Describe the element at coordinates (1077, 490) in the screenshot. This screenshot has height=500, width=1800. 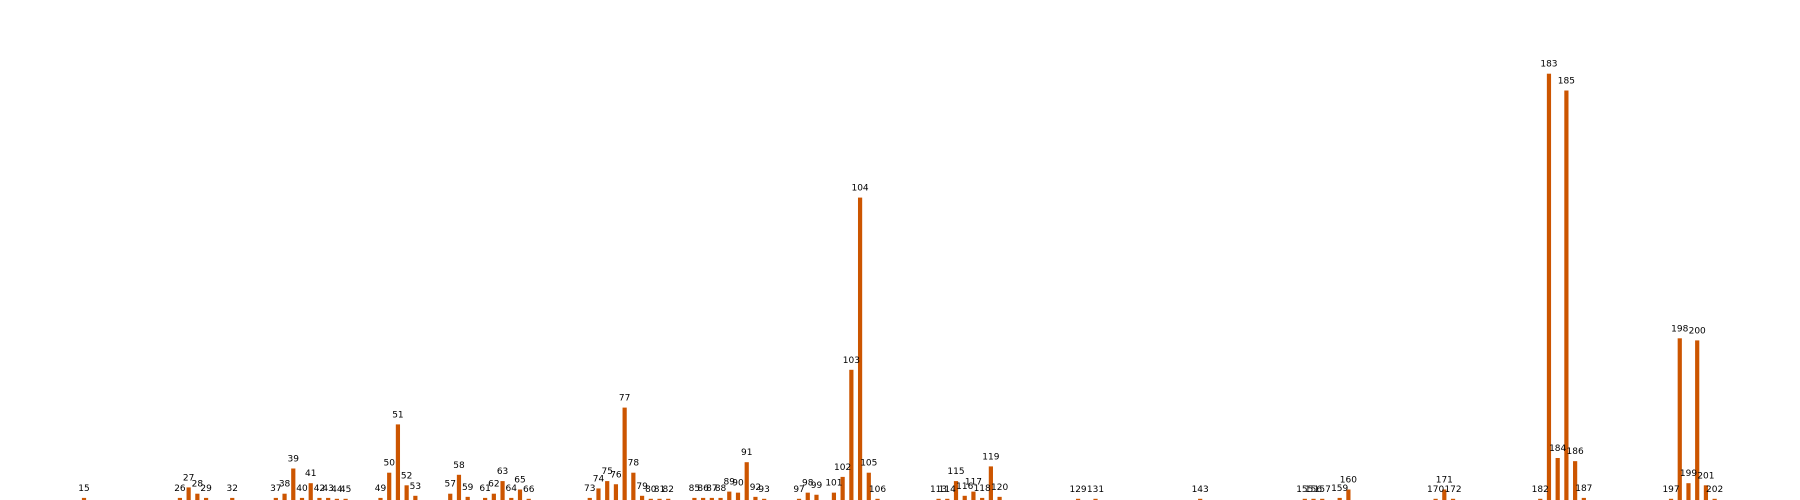
I see `bar-label-129: 129` at that location.